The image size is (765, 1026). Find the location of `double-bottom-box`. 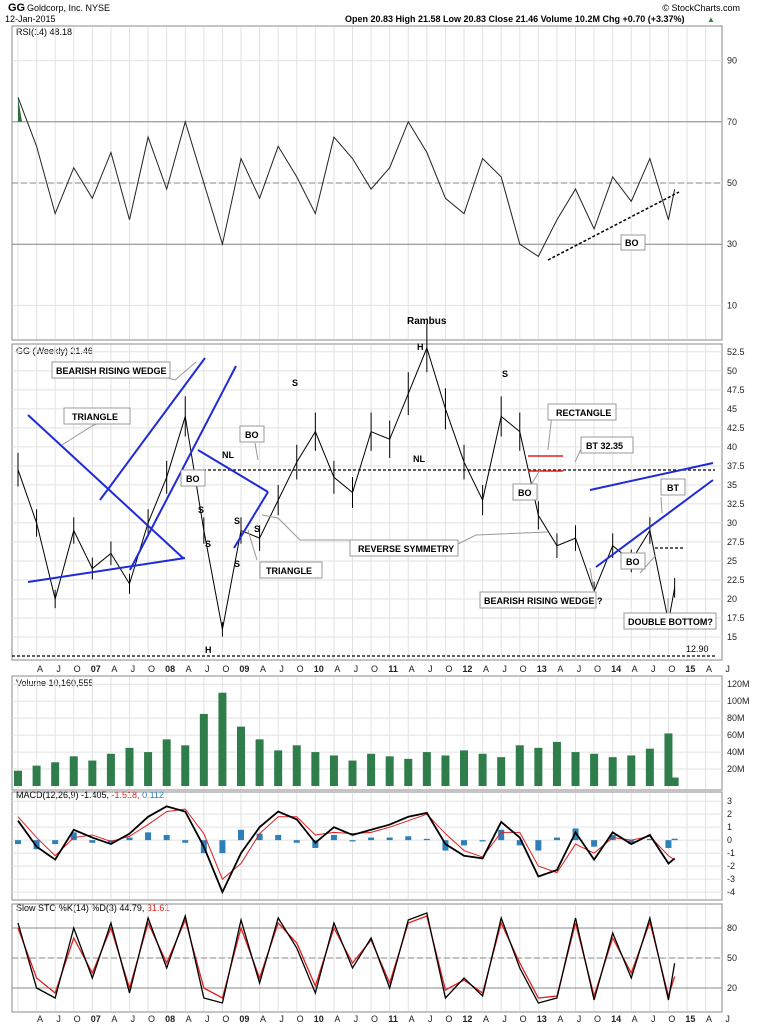

double-bottom-box is located at coordinates (670, 621).